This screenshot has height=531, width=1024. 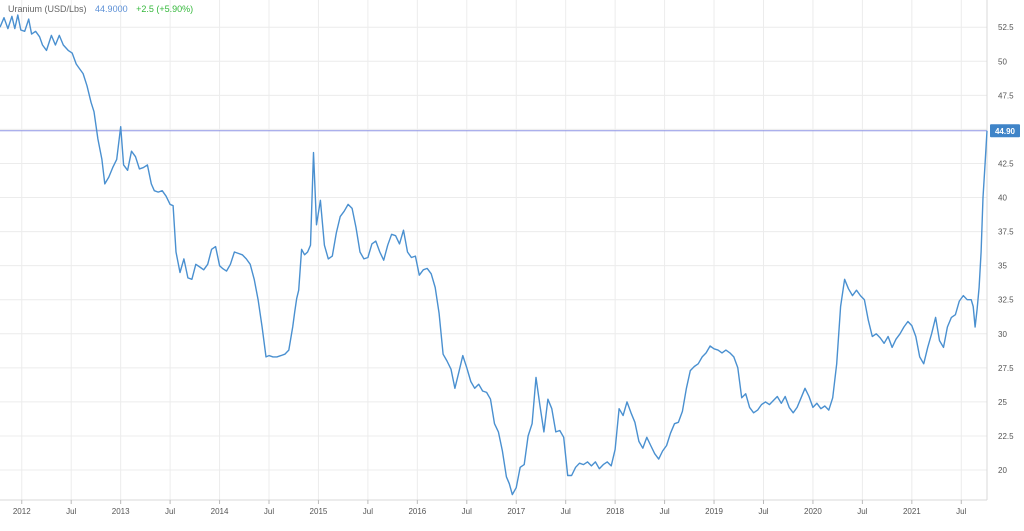 What do you see at coordinates (111, 9) in the screenshot?
I see `legend-current-value: 44.9000` at bounding box center [111, 9].